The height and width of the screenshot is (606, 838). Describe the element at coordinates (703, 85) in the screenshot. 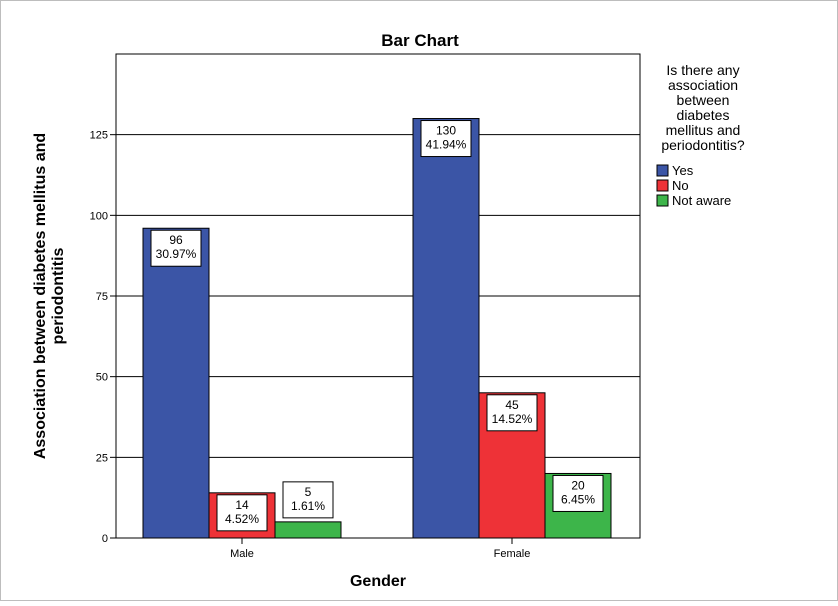

I see `legend-title-line: association` at that location.